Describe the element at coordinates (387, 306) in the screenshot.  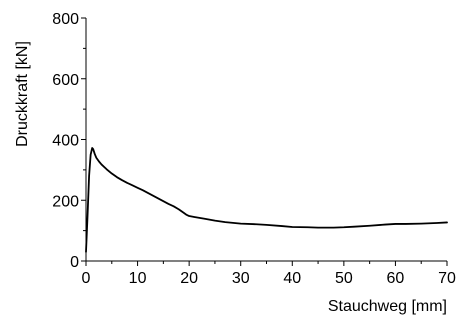
I see `x-axis-label: Stauchweg [mm]` at that location.